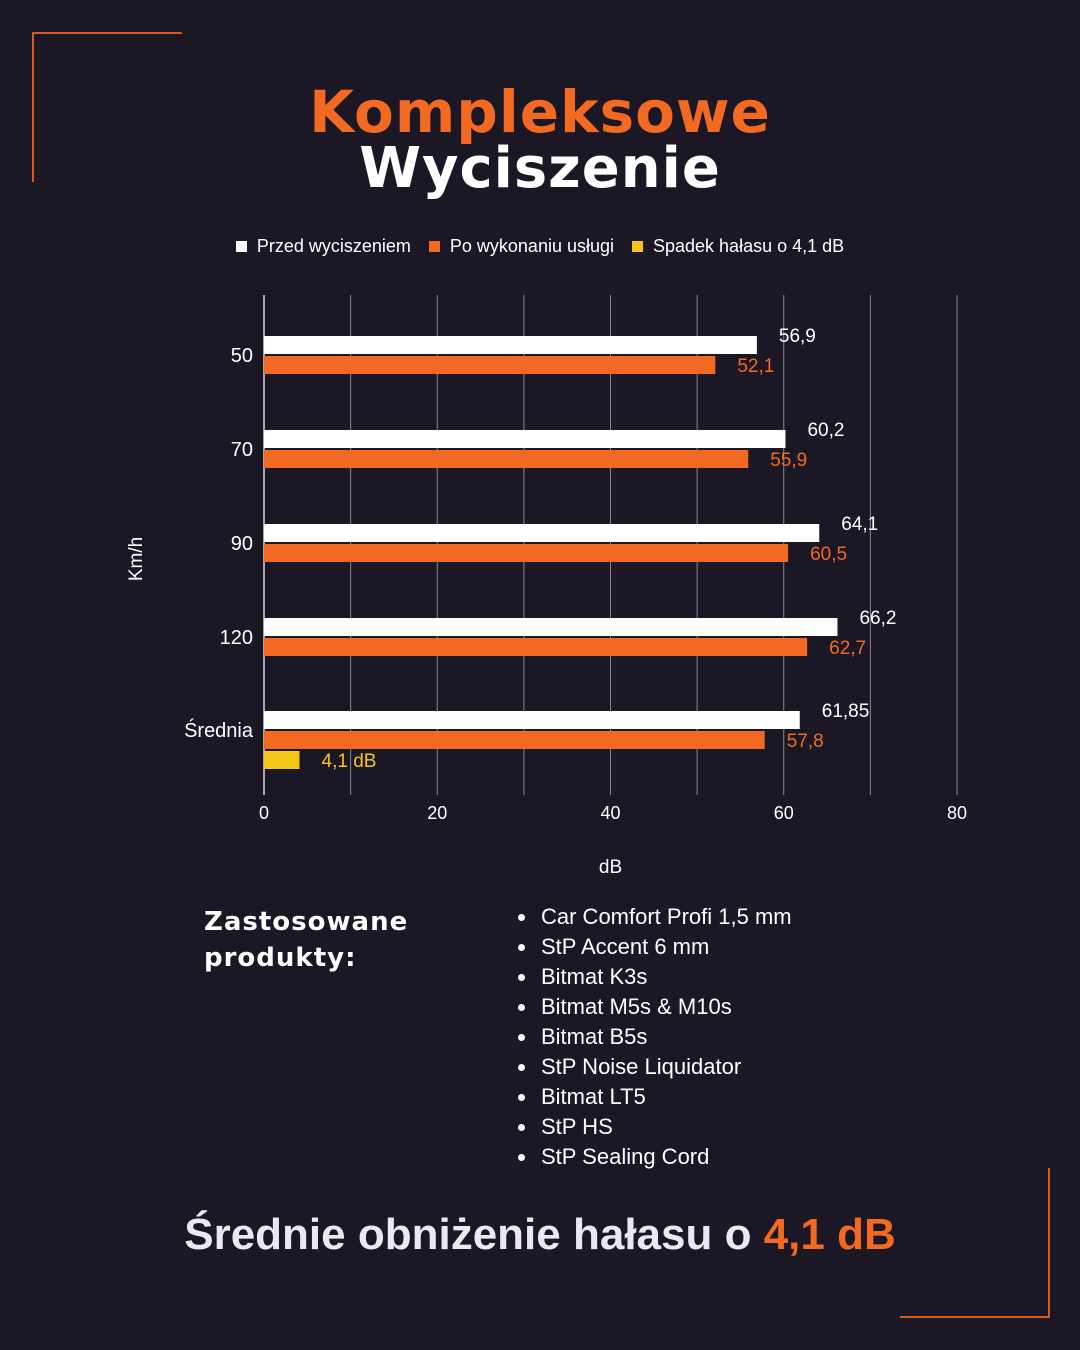 Image resolution: width=1080 pixels, height=1350 pixels. What do you see at coordinates (577, 1126) in the screenshot?
I see `product-label: StP HS` at bounding box center [577, 1126].